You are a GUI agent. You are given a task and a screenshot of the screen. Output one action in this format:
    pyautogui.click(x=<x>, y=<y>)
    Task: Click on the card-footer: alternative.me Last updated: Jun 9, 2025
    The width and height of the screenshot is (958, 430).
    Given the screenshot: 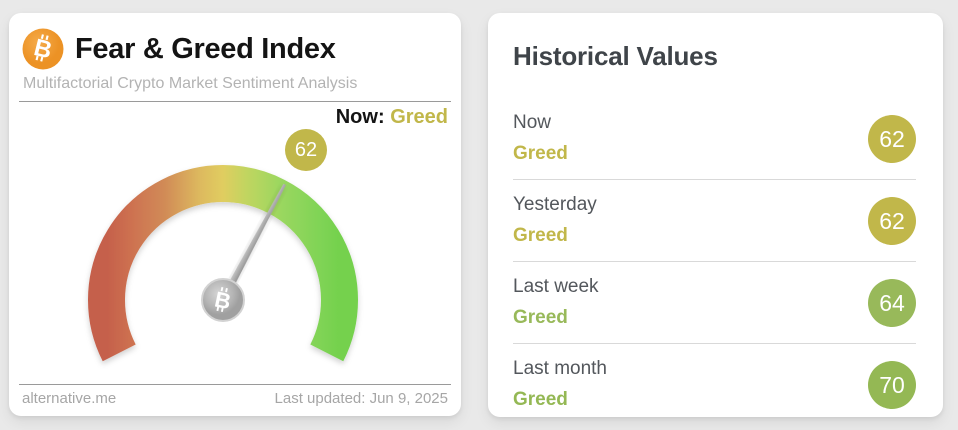 What is the action you would take?
    pyautogui.click(x=235, y=398)
    